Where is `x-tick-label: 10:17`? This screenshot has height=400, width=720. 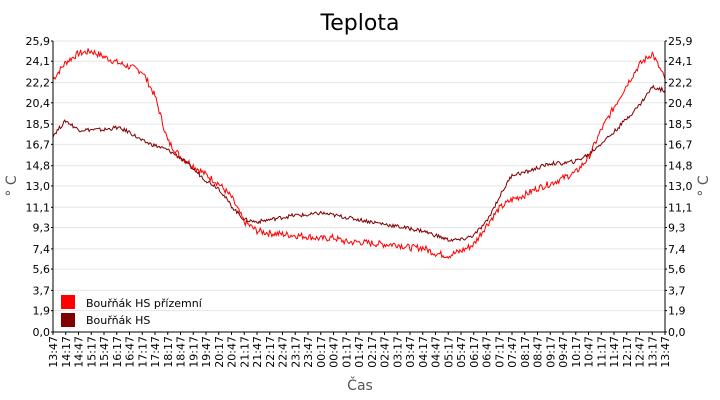 x-tick-label: 10:17 is located at coordinates (576, 352).